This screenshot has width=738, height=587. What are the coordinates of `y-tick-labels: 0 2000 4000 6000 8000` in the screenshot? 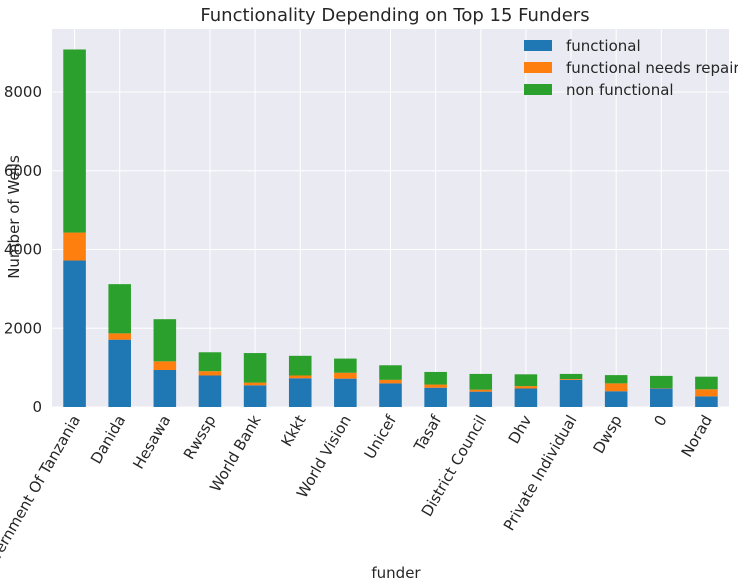 It's located at (23, 249).